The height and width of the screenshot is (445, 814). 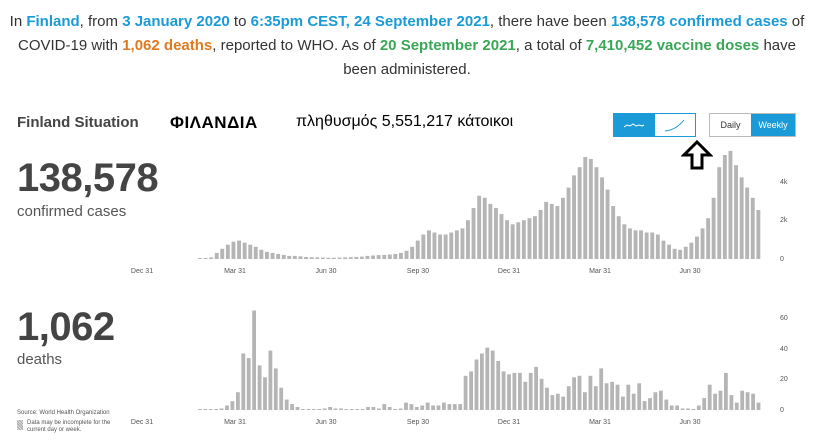 I want to click on cumulative-line-icon, so click(x=674, y=125).